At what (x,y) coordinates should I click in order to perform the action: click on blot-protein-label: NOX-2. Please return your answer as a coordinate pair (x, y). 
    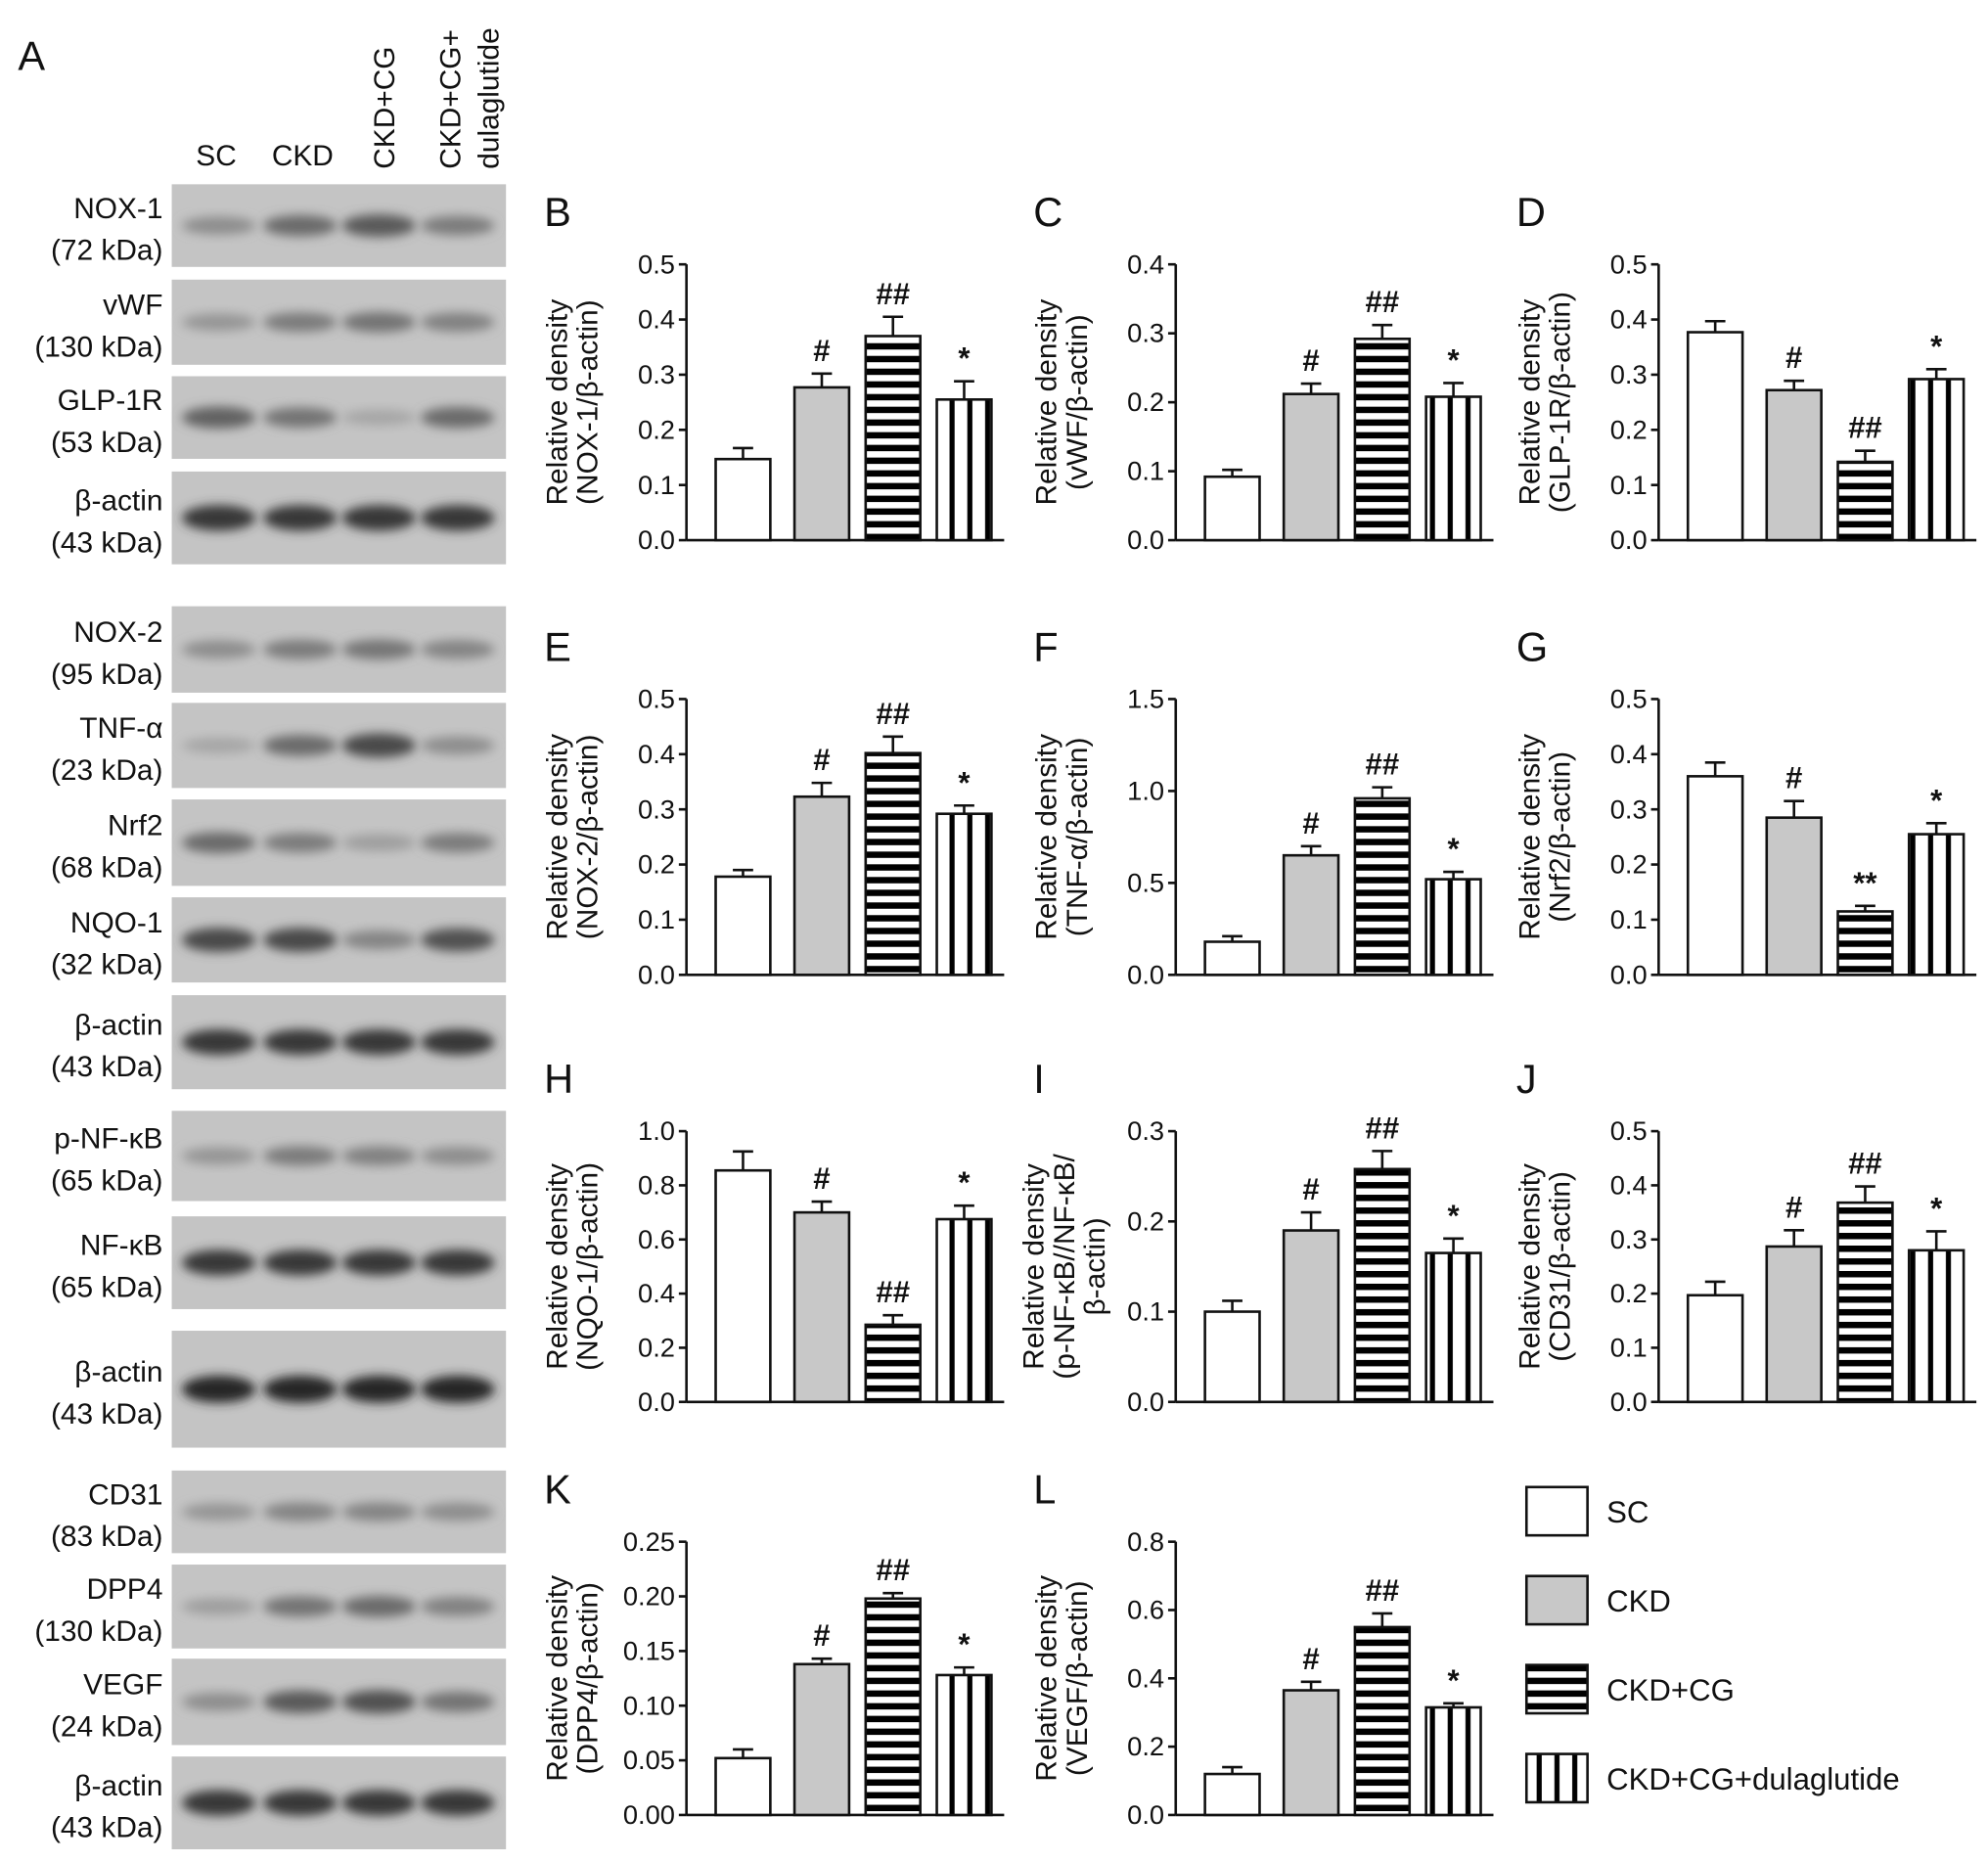
    Looking at the image, I should click on (118, 632).